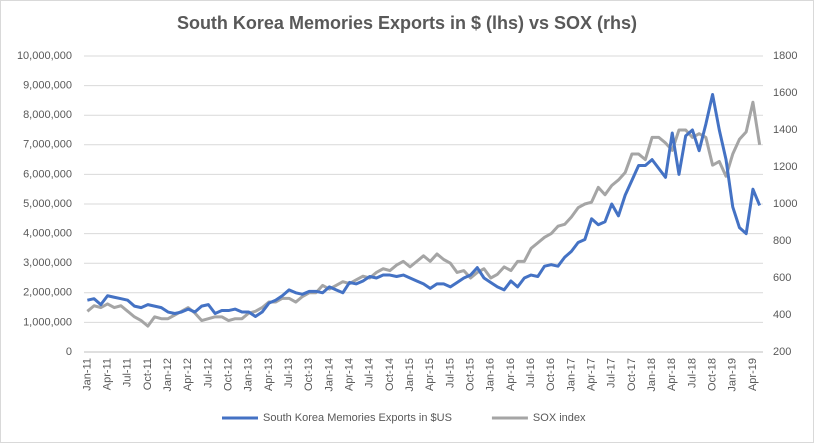 The image size is (814, 443). What do you see at coordinates (470, 374) in the screenshot?
I see `x-tick-label: Oct-15` at bounding box center [470, 374].